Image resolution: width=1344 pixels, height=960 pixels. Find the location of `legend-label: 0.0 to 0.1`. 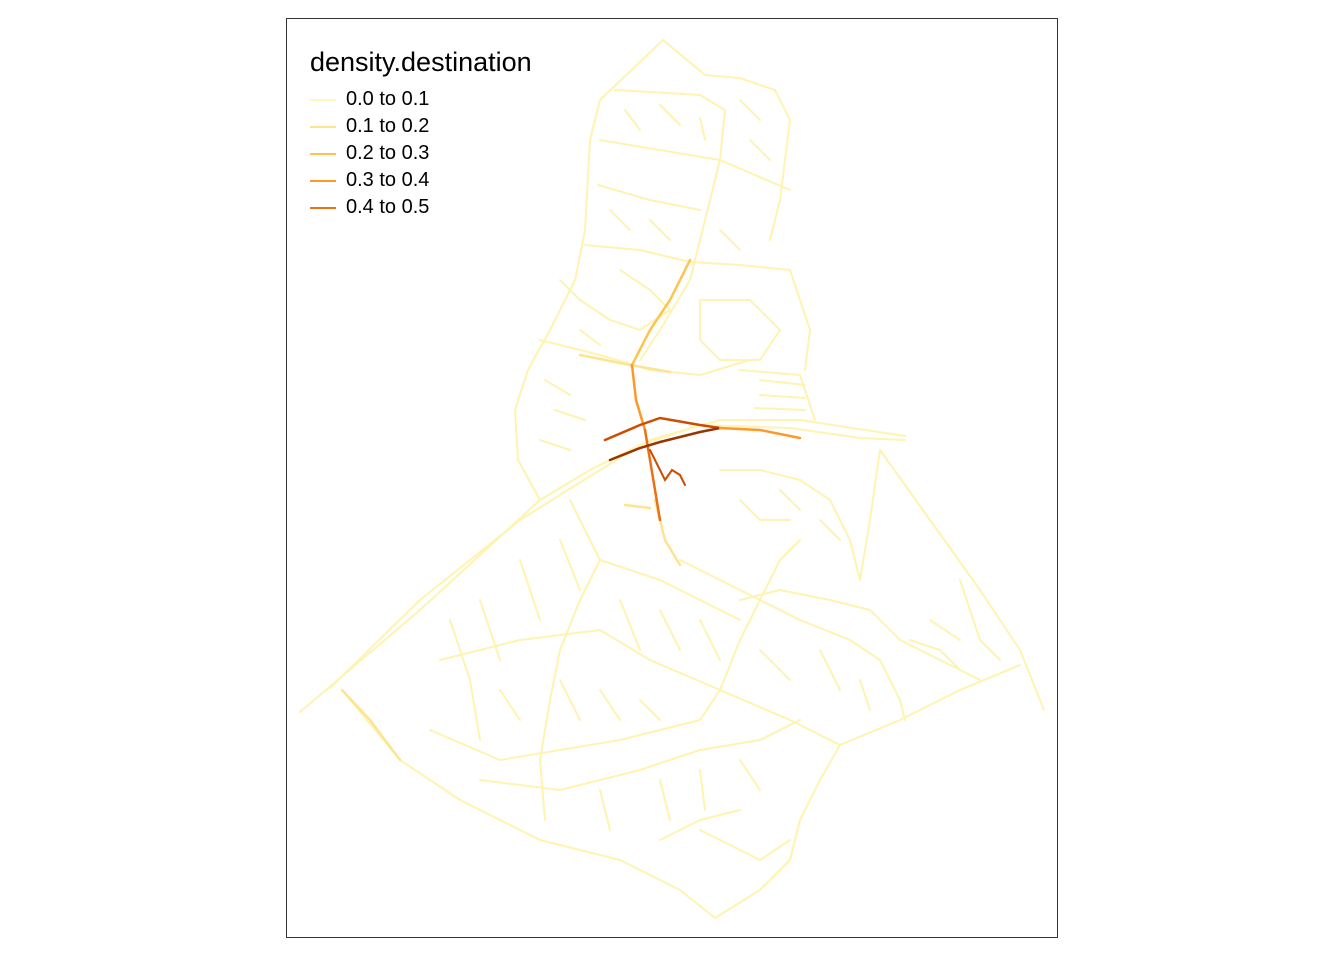

legend-label: 0.0 to 0.1 is located at coordinates (388, 99).